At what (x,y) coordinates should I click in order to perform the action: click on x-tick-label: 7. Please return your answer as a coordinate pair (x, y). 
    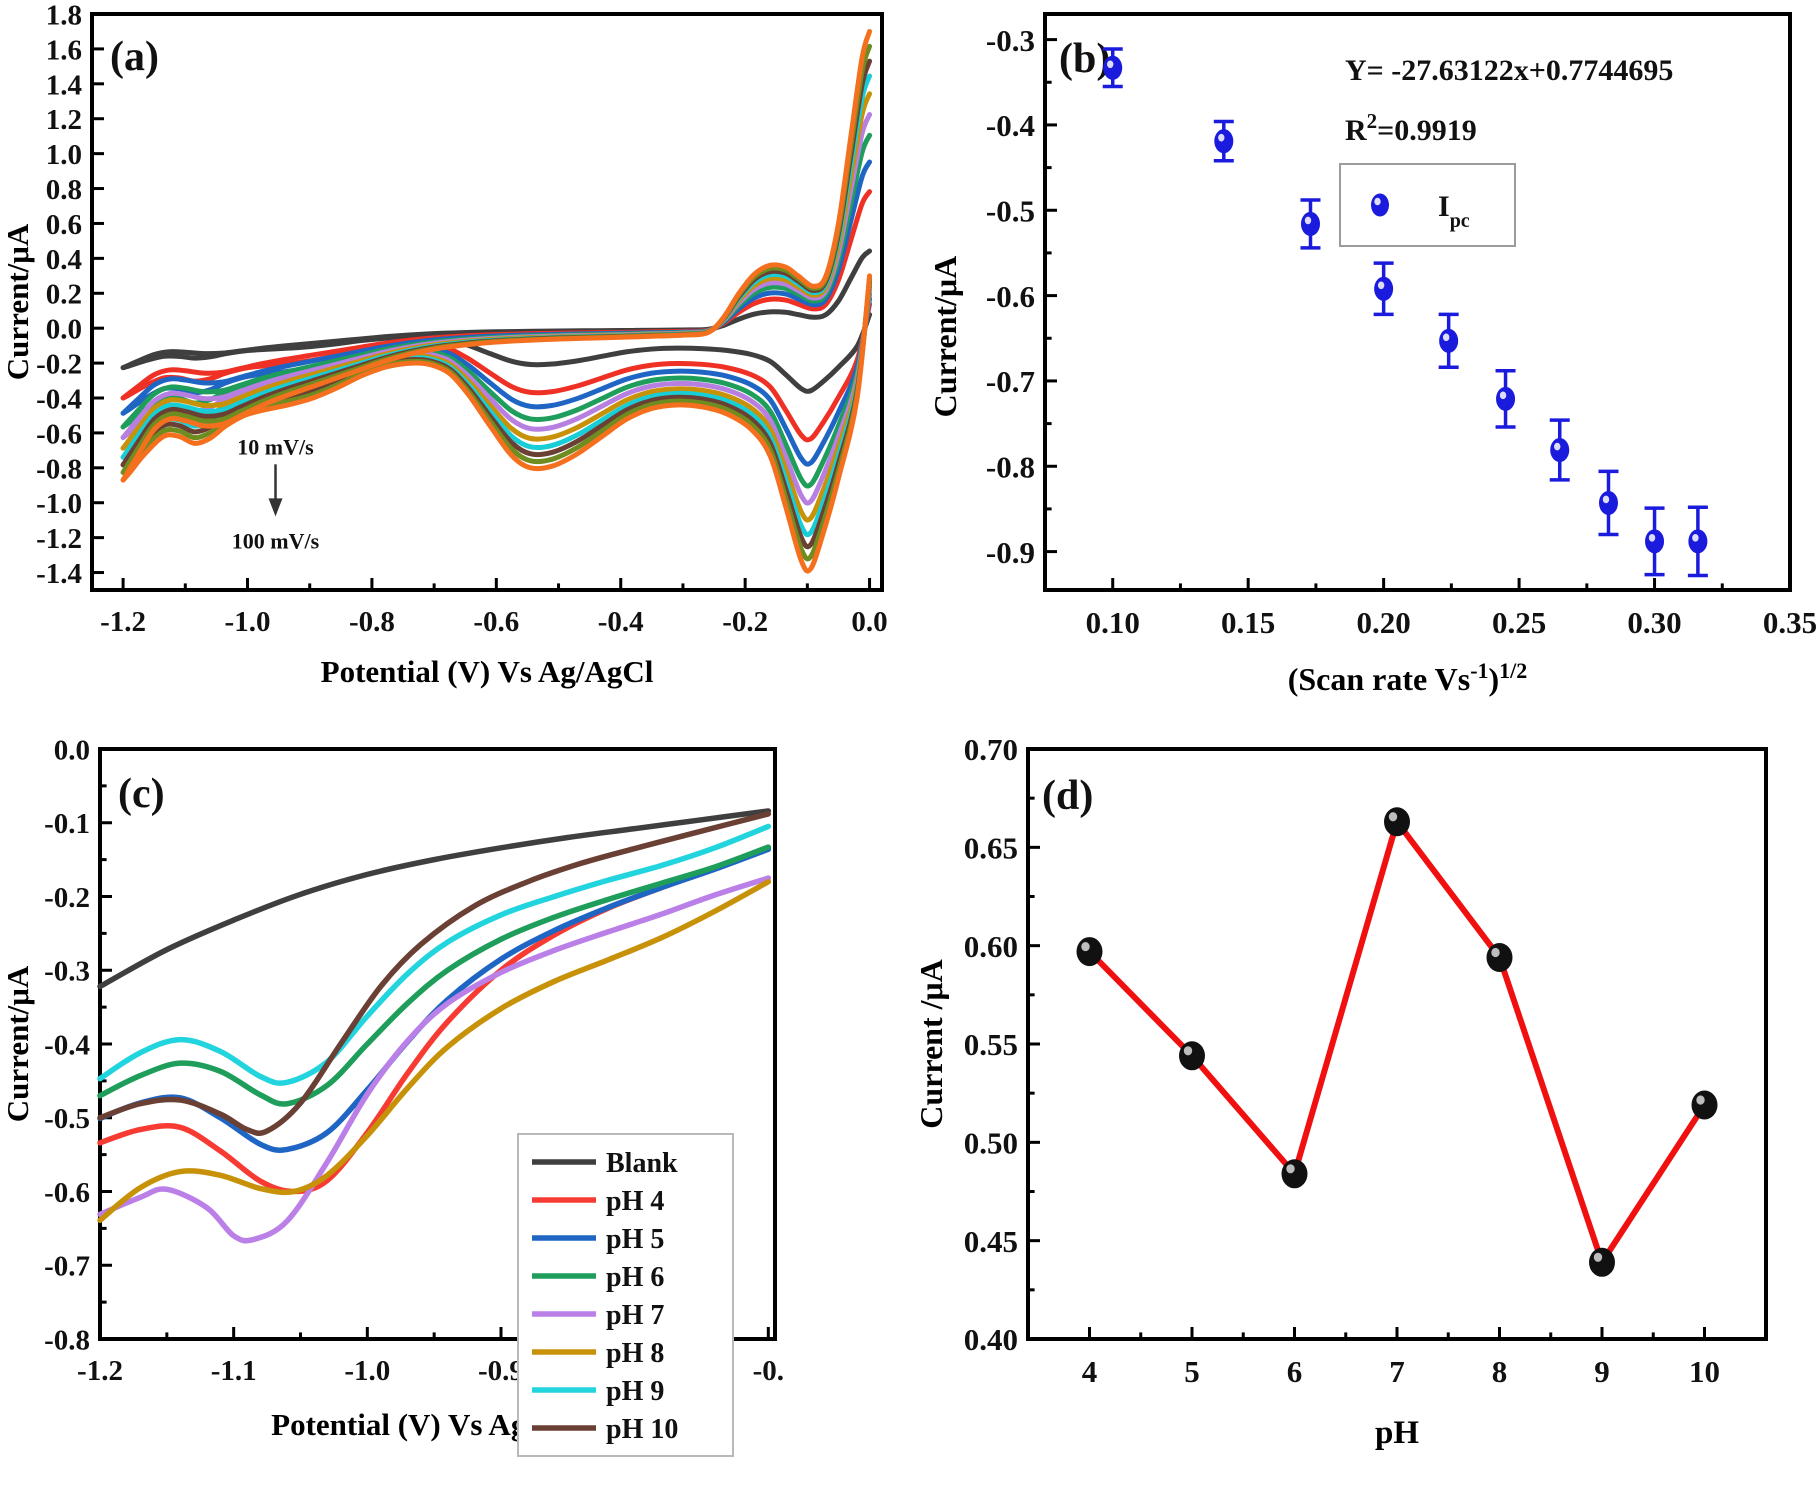
    Looking at the image, I should click on (1397, 1371).